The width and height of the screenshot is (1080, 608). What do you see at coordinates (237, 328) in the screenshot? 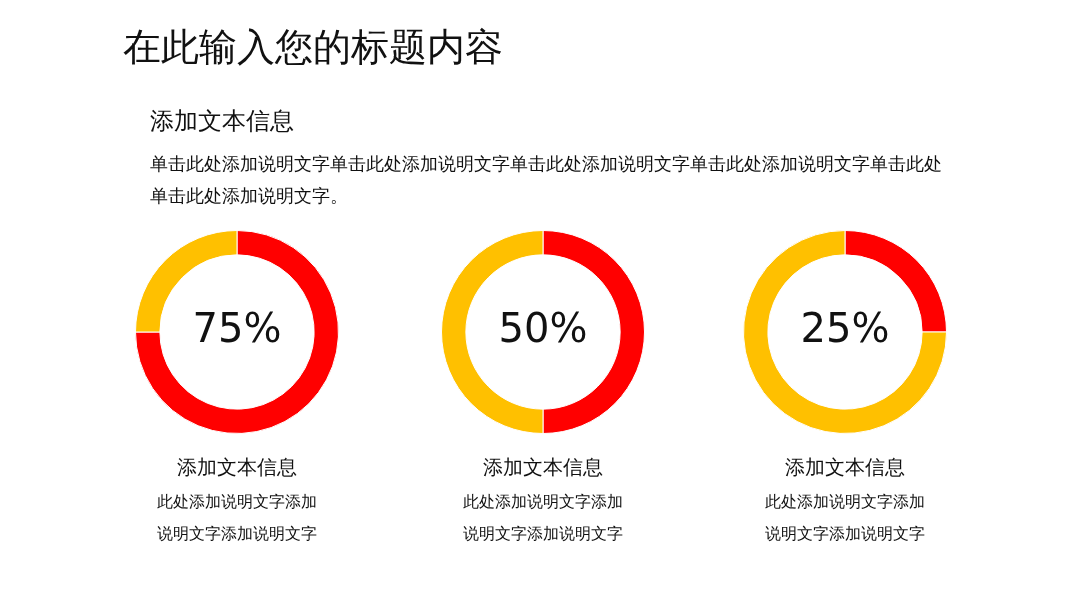
I see `data-label: 75%` at bounding box center [237, 328].